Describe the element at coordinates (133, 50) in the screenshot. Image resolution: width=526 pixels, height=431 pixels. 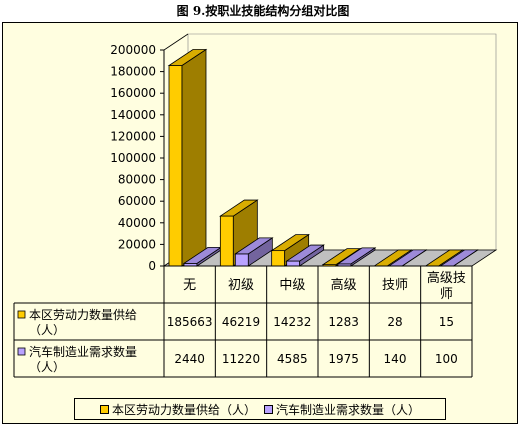
I see `y-tick-label: 200000` at that location.